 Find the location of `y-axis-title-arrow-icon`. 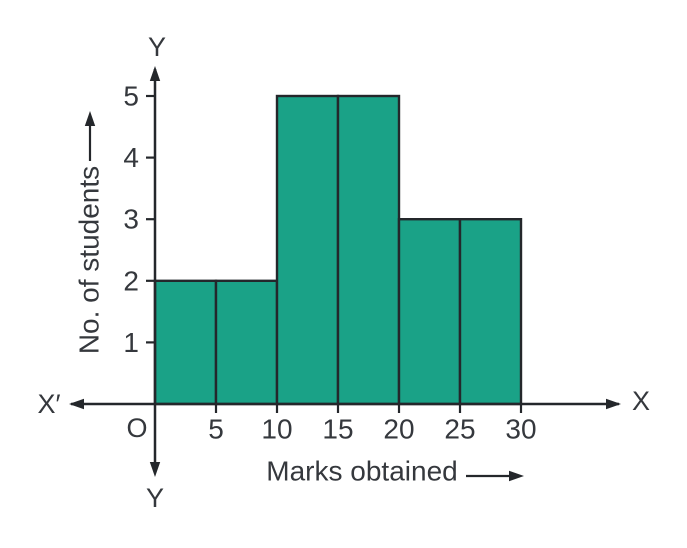

y-axis-title-arrow-icon is located at coordinates (90, 136).